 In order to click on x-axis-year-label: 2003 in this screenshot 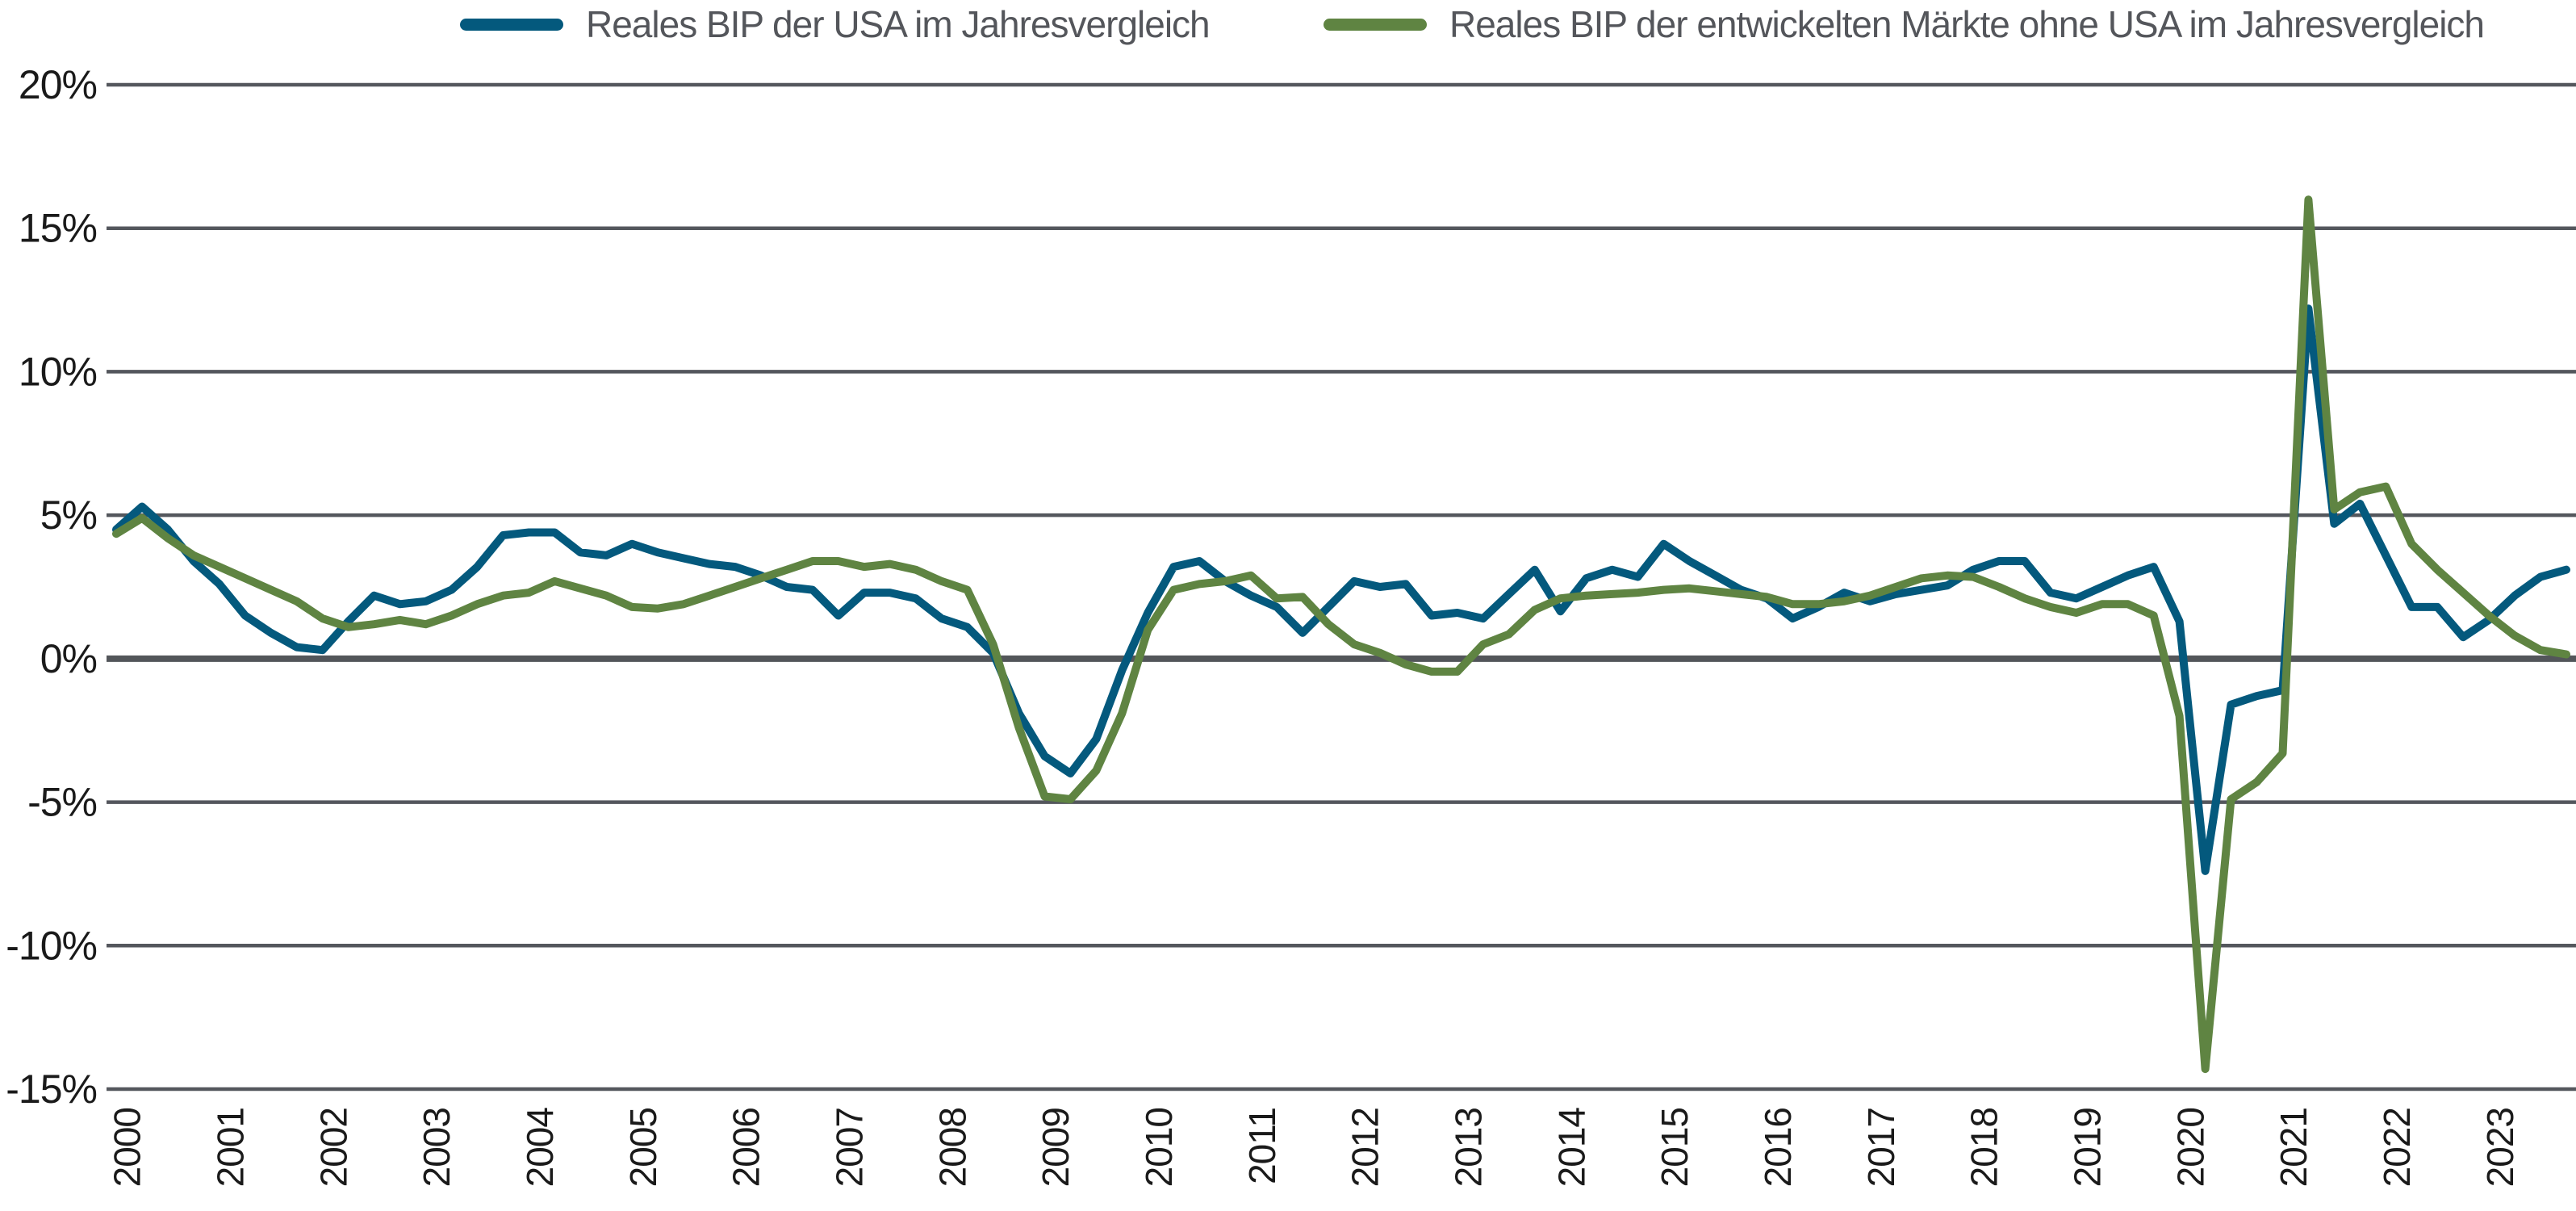, I will do `click(437, 1147)`.